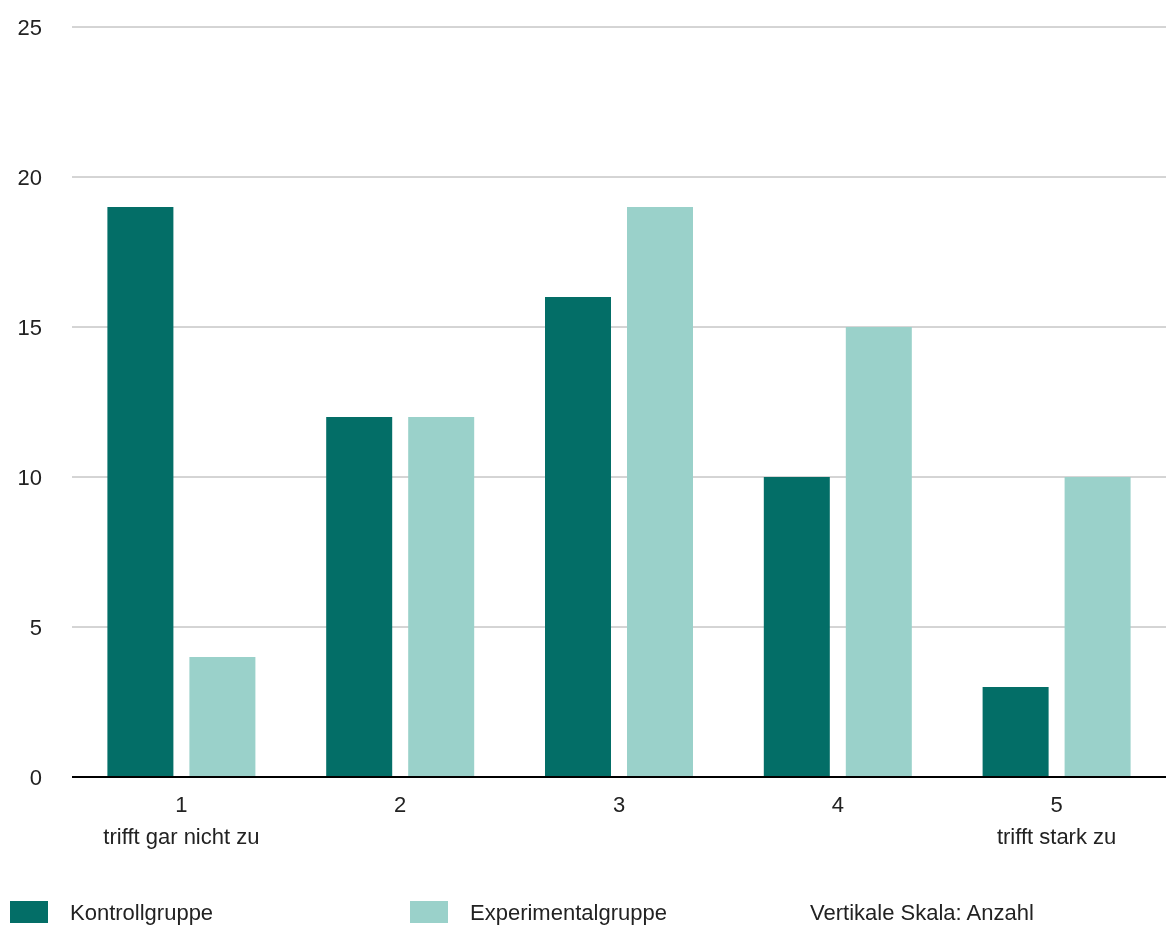  Describe the element at coordinates (29, 327) in the screenshot. I see `y-tick-label: 15` at that location.